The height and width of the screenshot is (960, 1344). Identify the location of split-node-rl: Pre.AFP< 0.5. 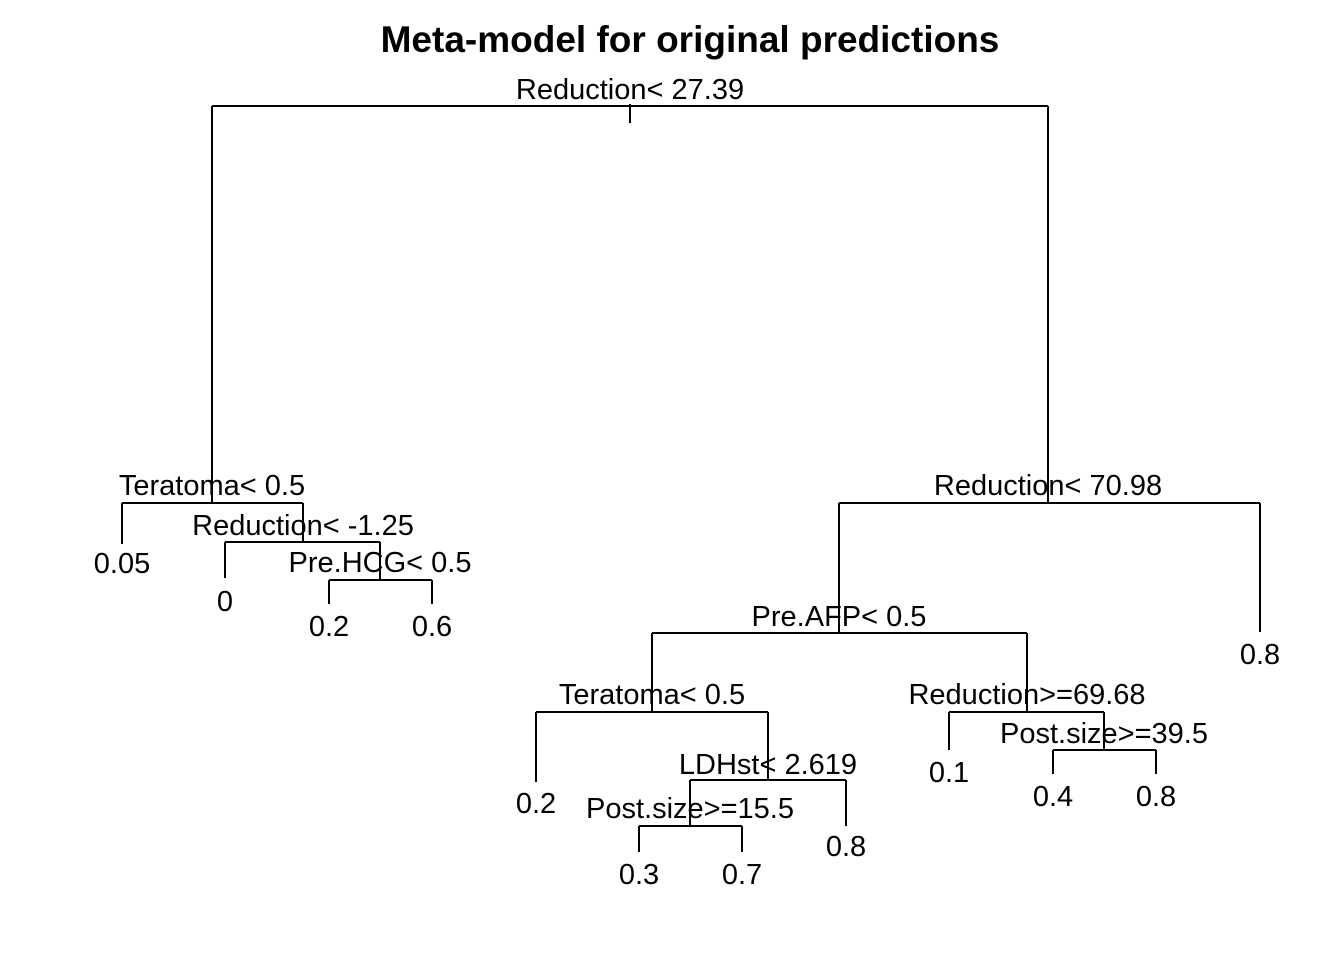
(839, 656).